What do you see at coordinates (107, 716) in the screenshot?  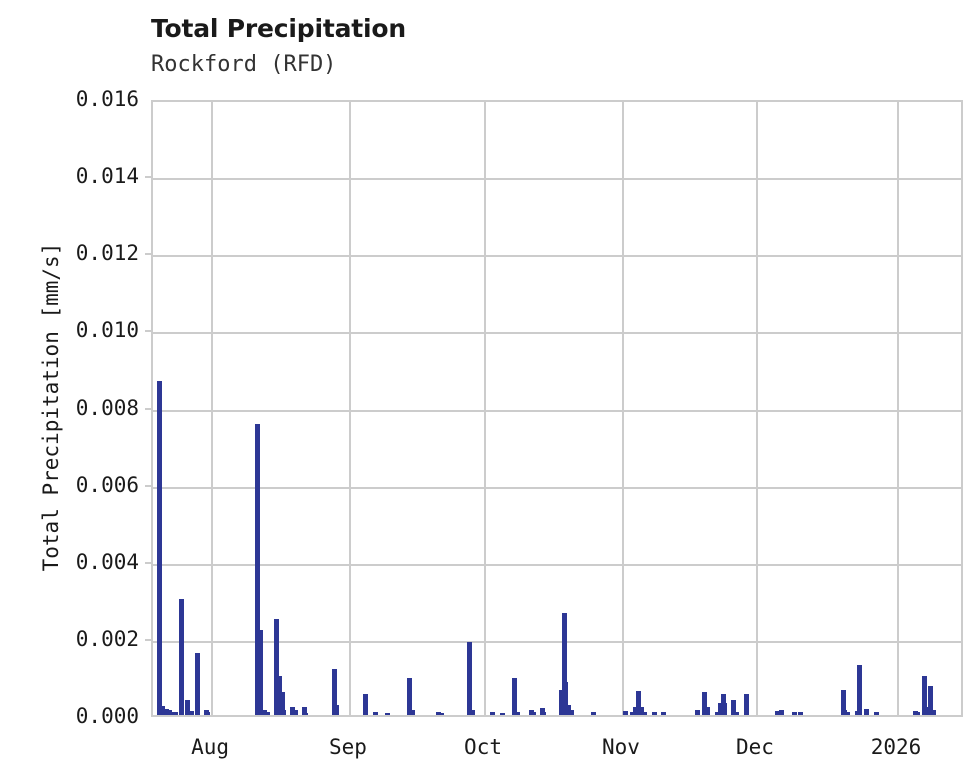 I see `y-axis-tick-label: 0.000` at bounding box center [107, 716].